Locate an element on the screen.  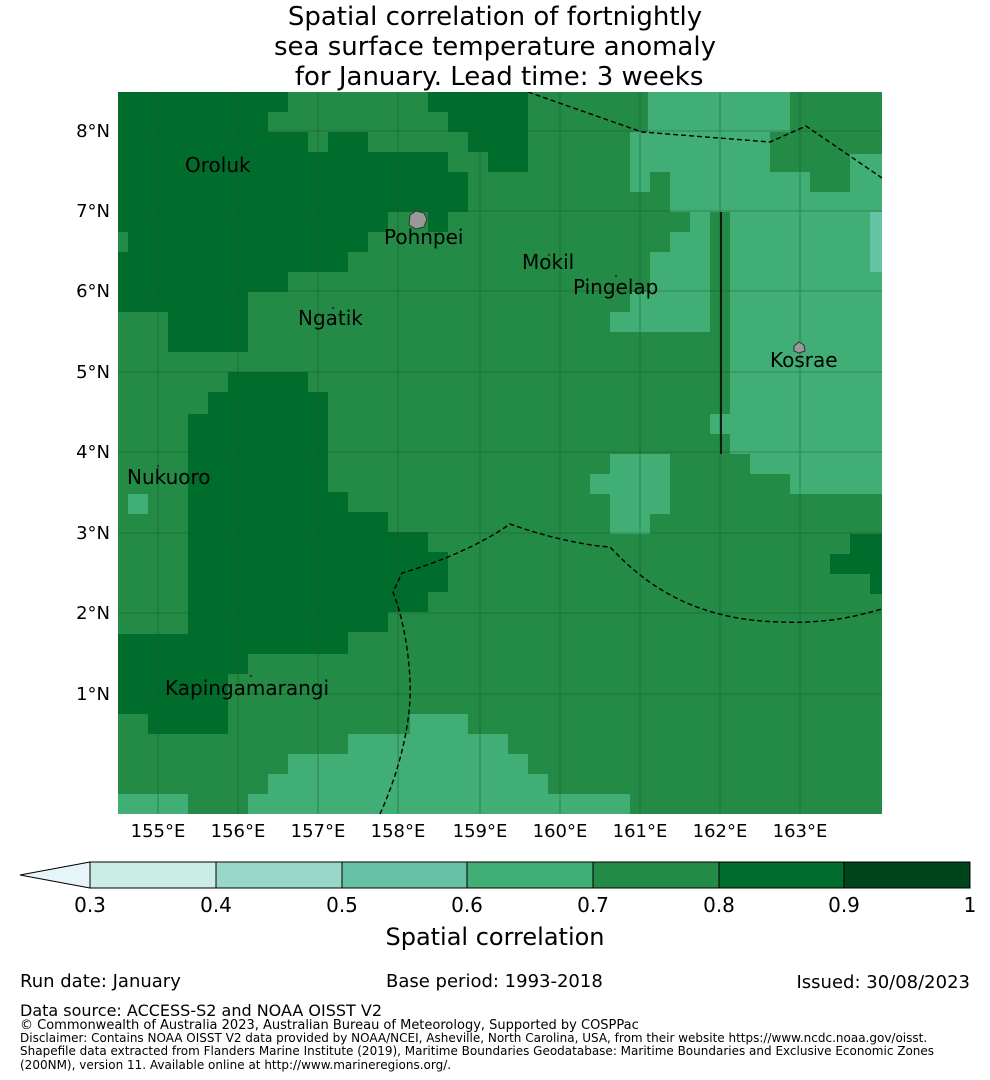
place-label-kosrae: Kosrae is located at coordinates (804, 360).